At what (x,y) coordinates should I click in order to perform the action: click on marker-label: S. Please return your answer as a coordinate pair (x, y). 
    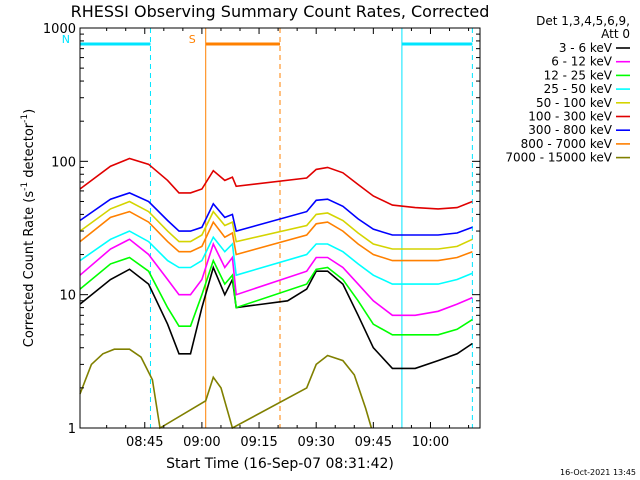
    Looking at the image, I should click on (192, 39).